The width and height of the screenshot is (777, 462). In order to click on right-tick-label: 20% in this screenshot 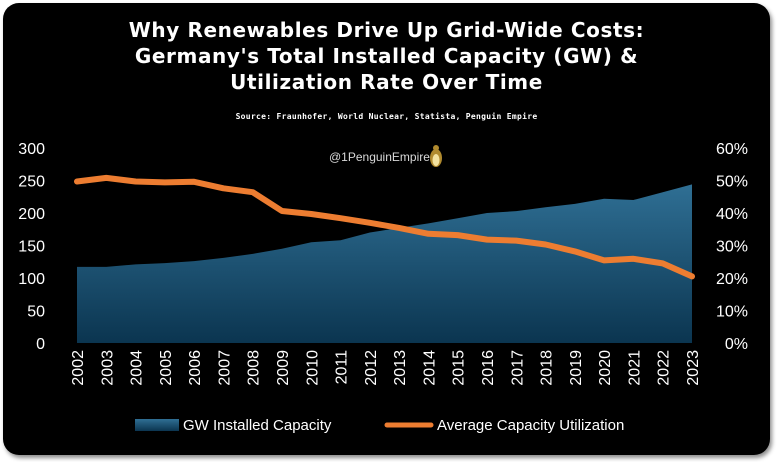, I will do `click(732, 279)`.